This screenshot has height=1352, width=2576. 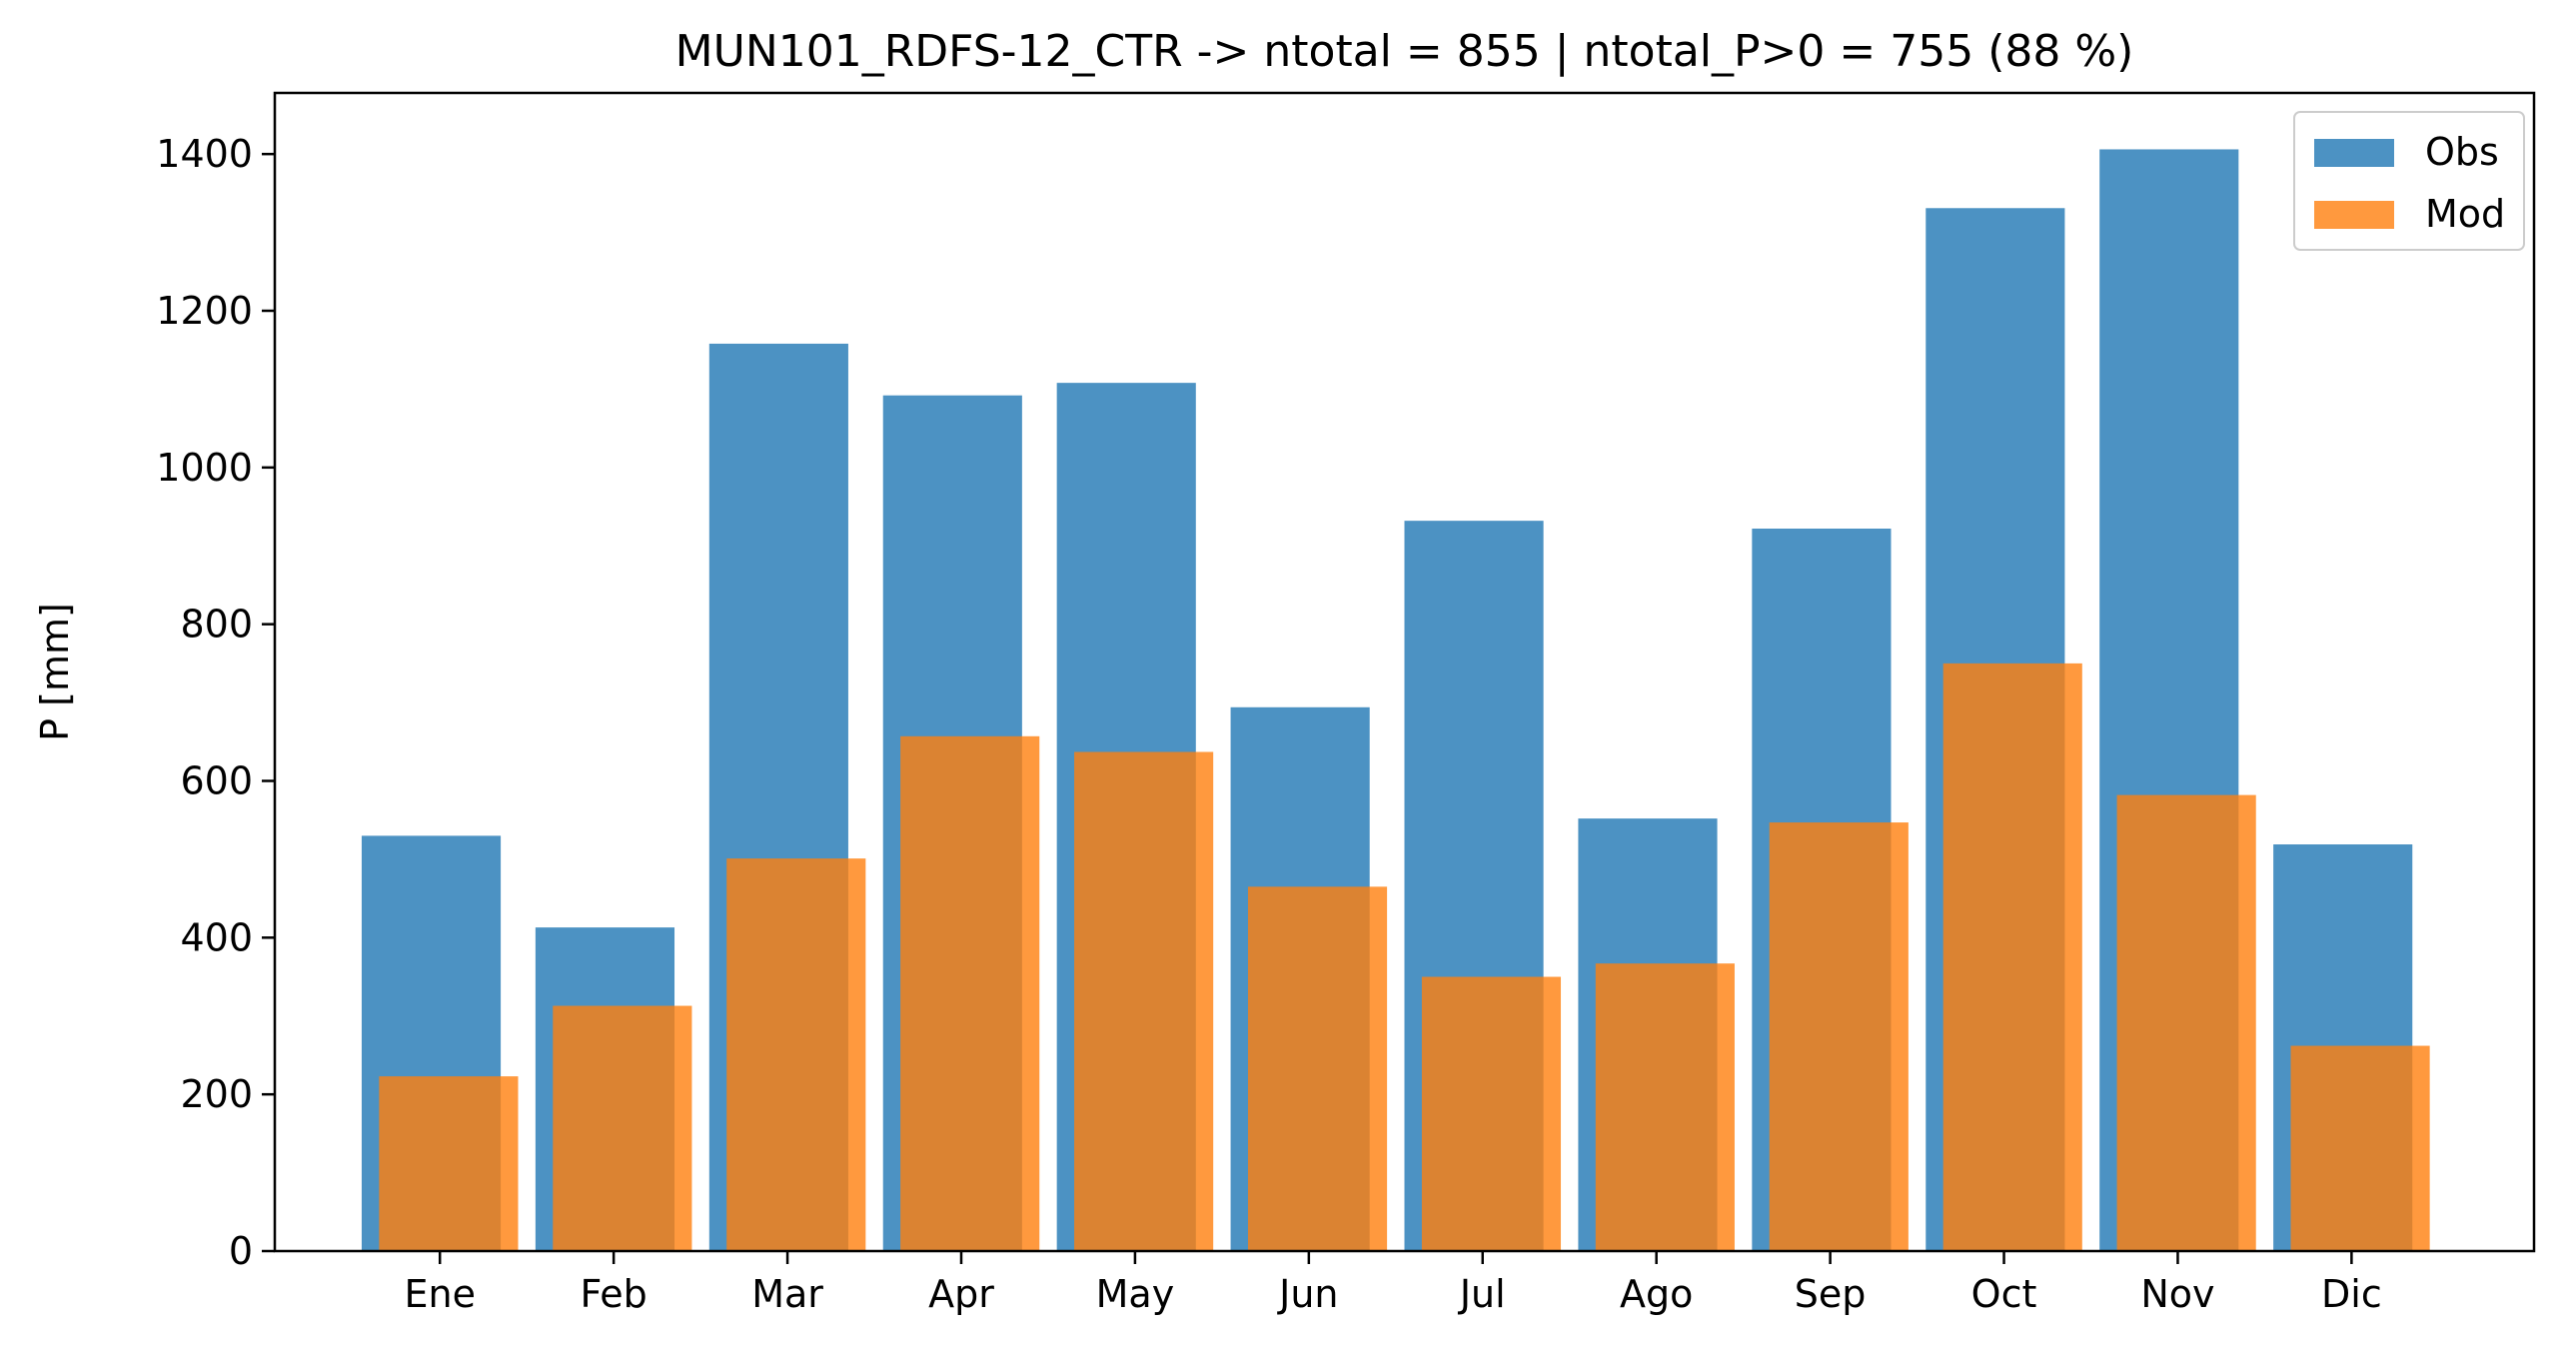 I want to click on bar-mod-jul, so click(x=1491, y=1113).